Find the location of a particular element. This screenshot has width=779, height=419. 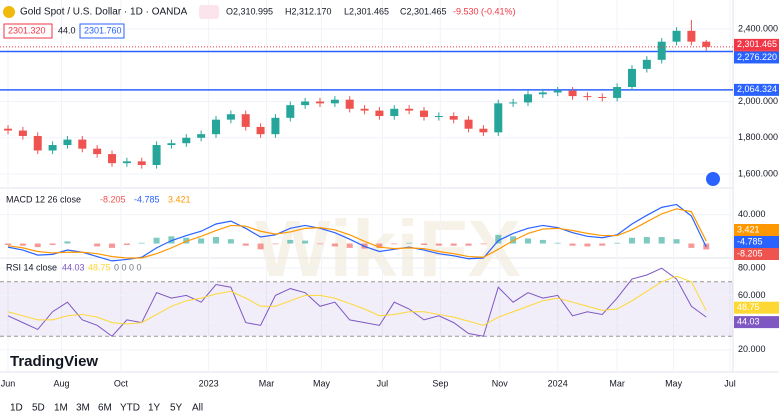

range-button: All is located at coordinates (197, 408).